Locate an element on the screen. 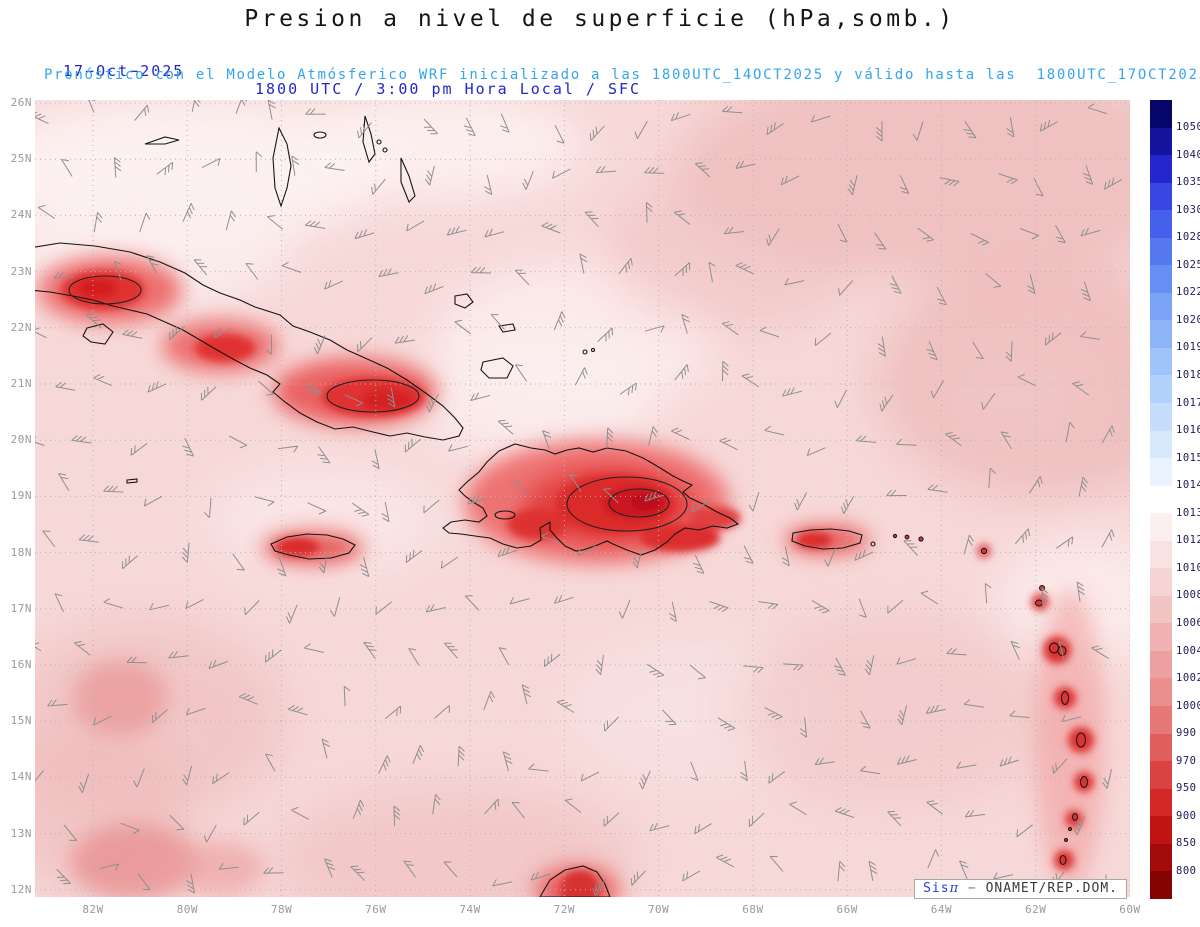 This screenshot has height=927, width=1200. lat-tick-label: 16N is located at coordinates (21, 664).